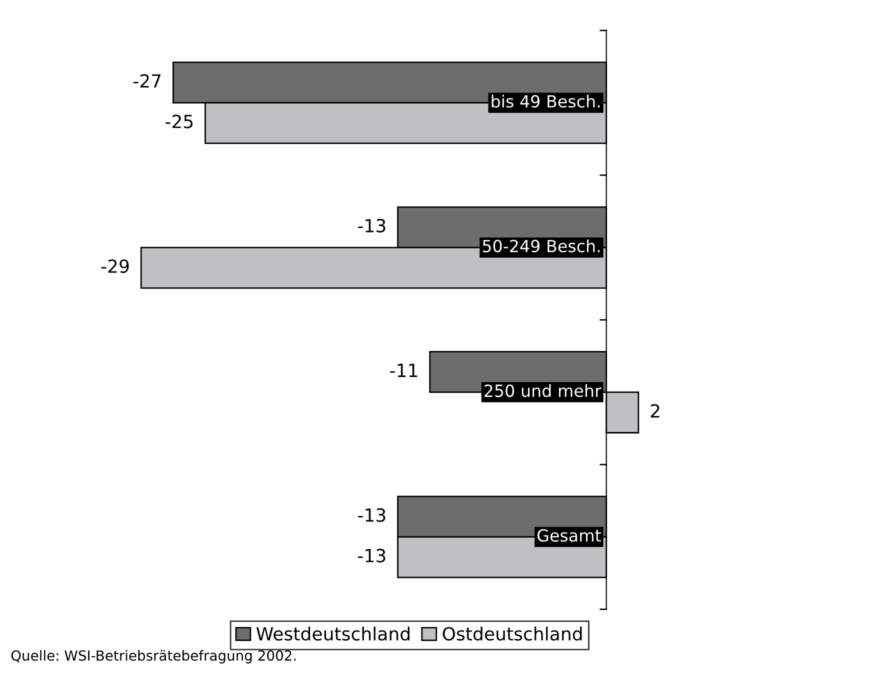  What do you see at coordinates (115, 266) in the screenshot?
I see `data-label: -29` at bounding box center [115, 266].